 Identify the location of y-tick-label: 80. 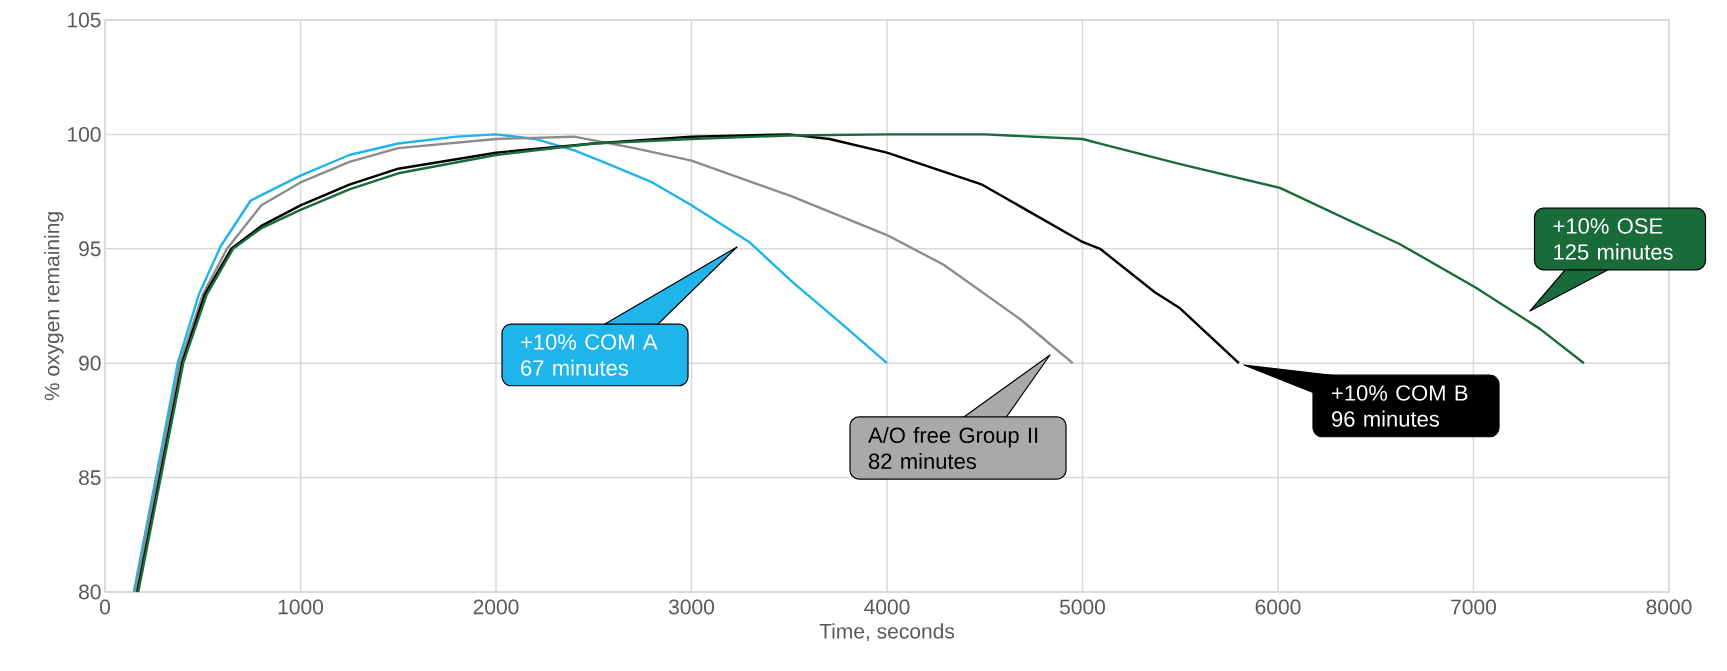
(90, 592).